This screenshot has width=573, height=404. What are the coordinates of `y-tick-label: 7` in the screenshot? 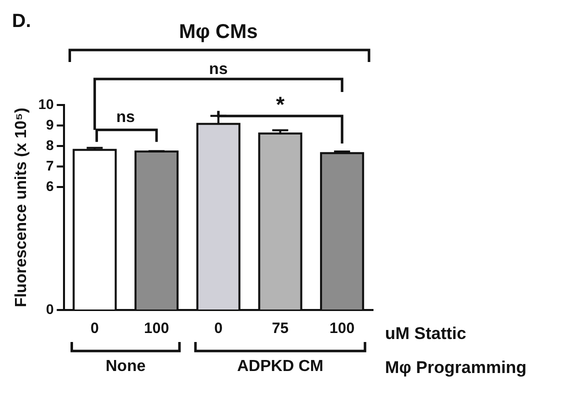 It's located at (50, 165).